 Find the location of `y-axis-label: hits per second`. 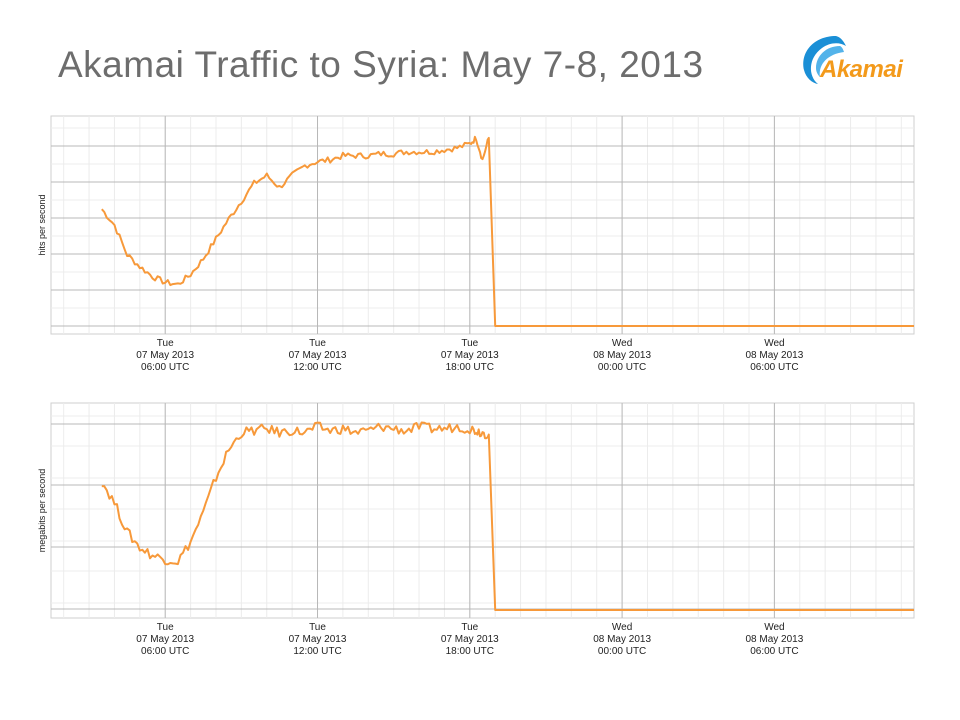

y-axis-label: hits per second is located at coordinates (42, 224).